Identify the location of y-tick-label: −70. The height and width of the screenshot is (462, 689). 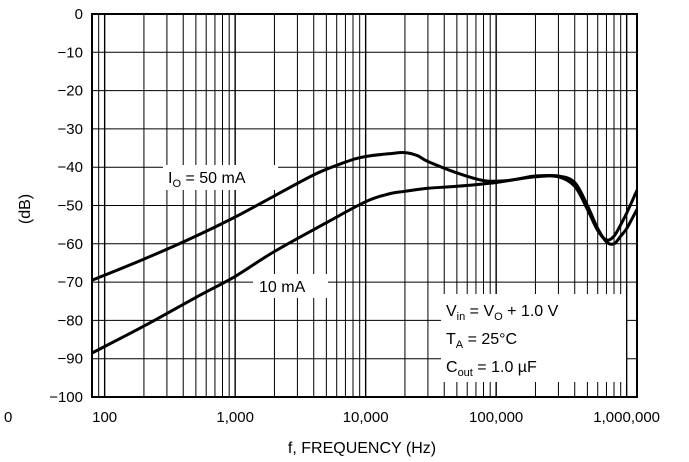
(70, 282).